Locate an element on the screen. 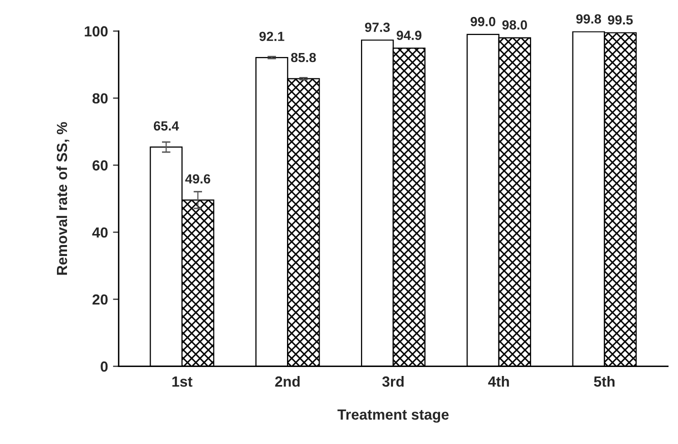 The image size is (678, 444). data-label: 65.4 is located at coordinates (166, 126).